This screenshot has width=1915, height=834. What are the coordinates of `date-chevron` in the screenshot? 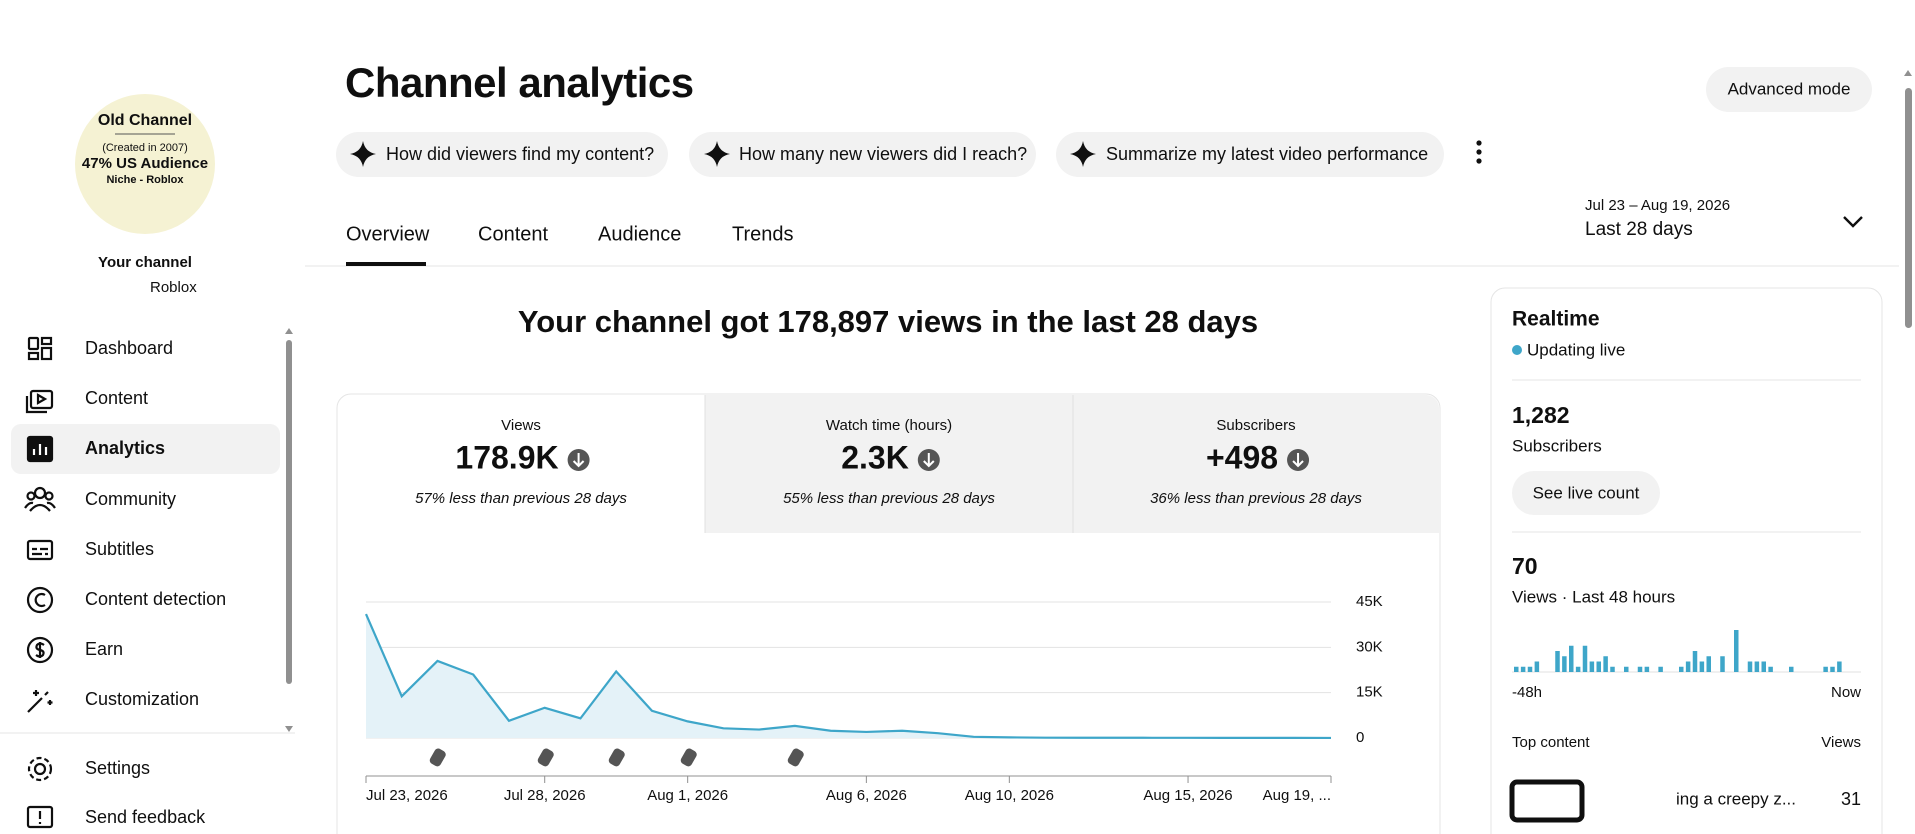 It's located at (1853, 222).